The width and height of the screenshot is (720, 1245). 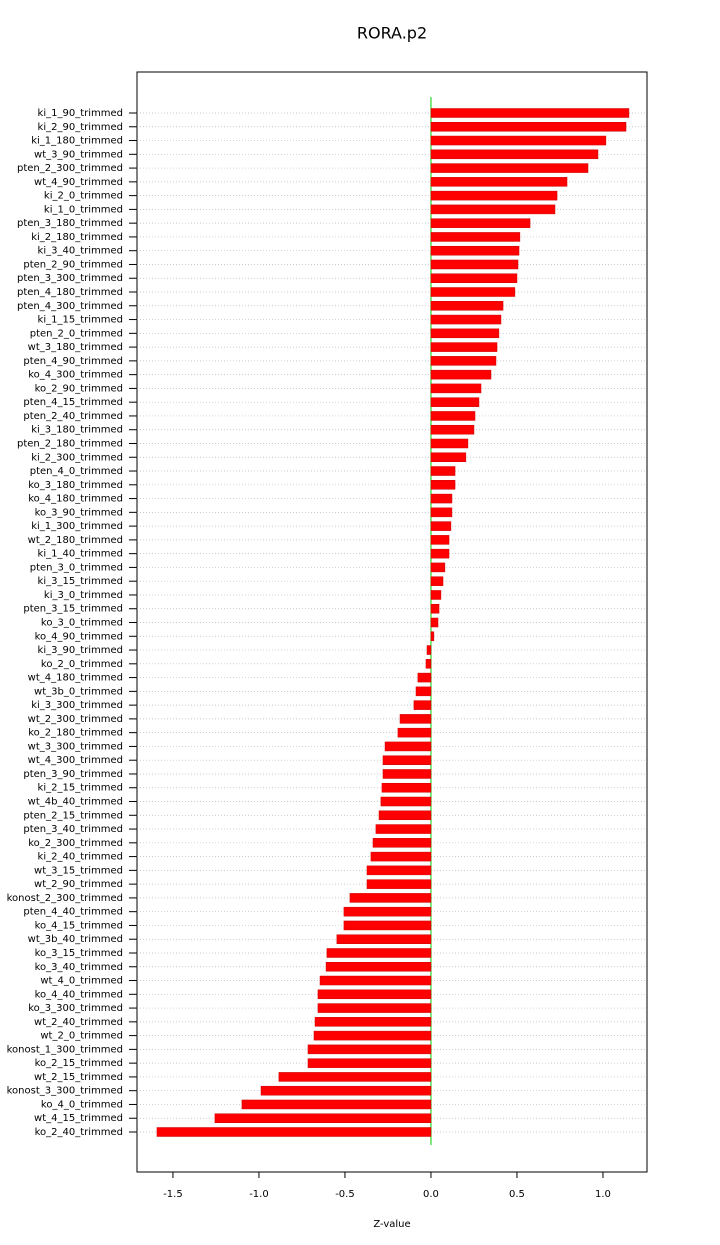 What do you see at coordinates (83, 595) in the screenshot?
I see `y-tick-label: ki_3_0_trimmed` at bounding box center [83, 595].